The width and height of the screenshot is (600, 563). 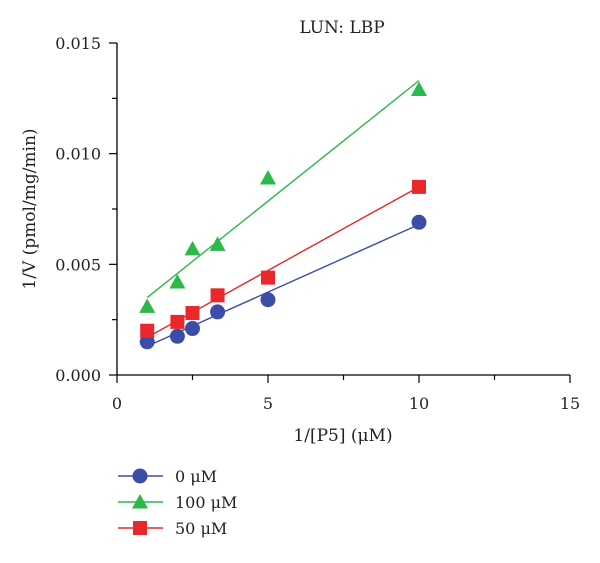 What do you see at coordinates (342, 436) in the screenshot?
I see `x-axis-title: 1/[P5] (μM)` at bounding box center [342, 436].